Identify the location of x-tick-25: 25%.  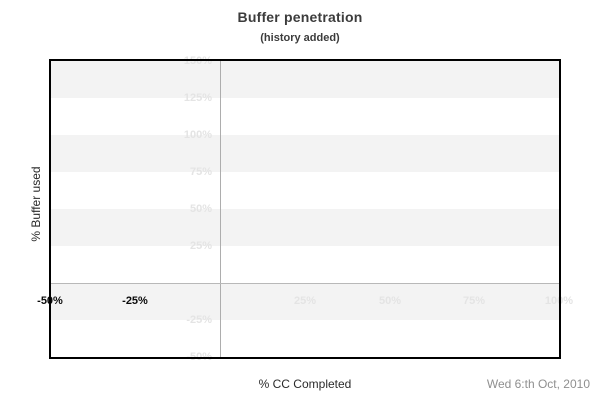
(305, 301).